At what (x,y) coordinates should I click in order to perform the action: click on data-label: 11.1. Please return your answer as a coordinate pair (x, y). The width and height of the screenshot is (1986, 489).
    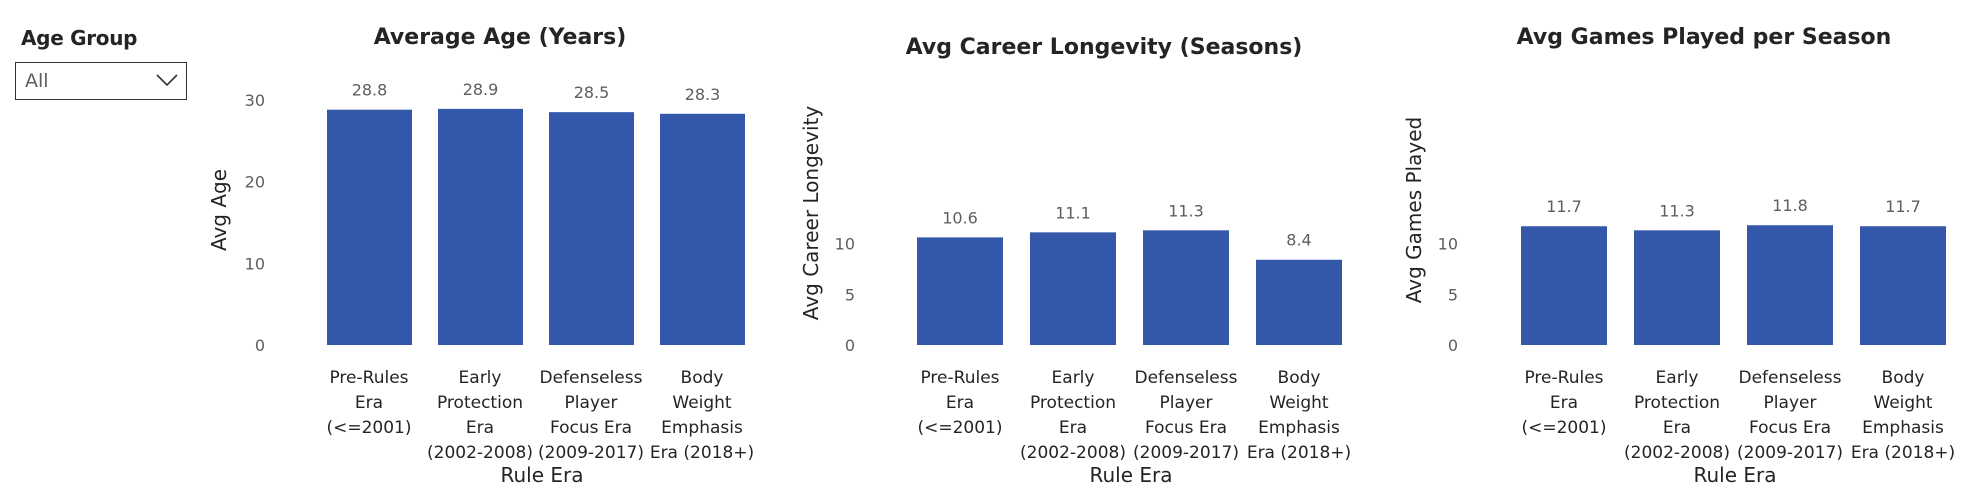
    Looking at the image, I should click on (1073, 212).